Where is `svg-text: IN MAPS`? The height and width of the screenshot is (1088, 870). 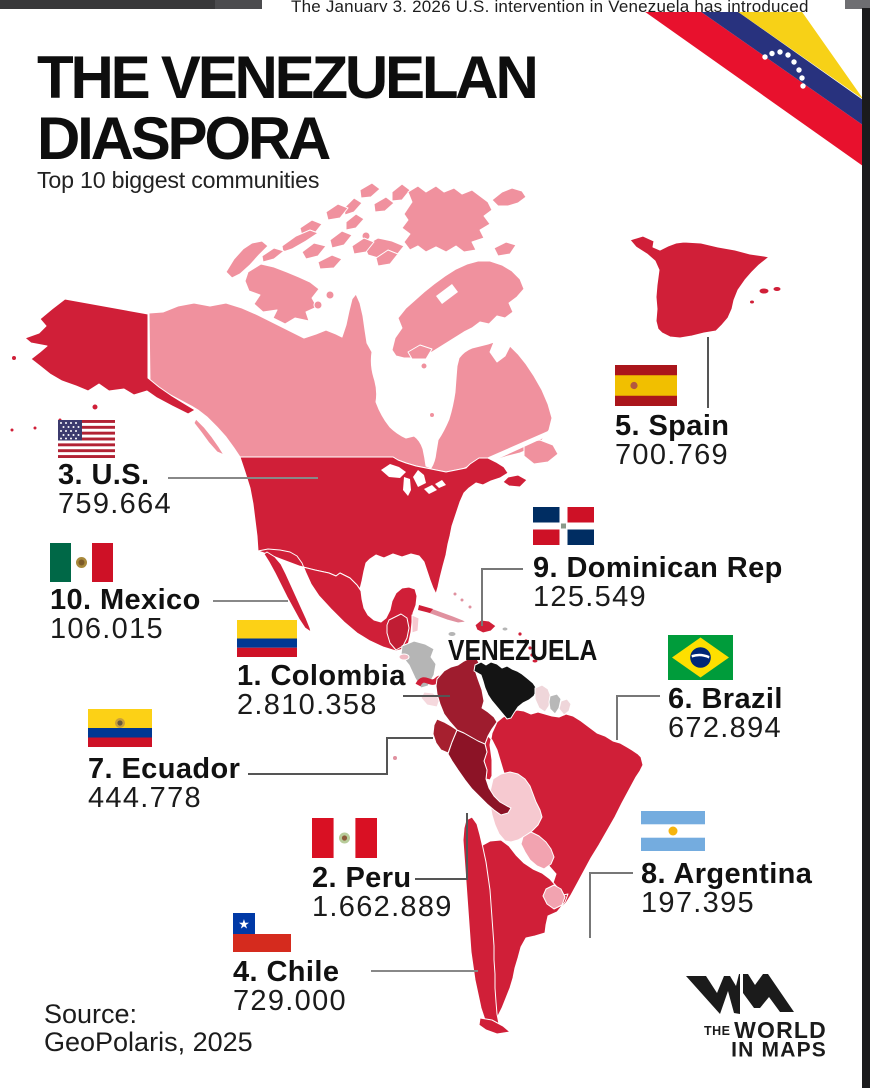 svg-text: IN MAPS is located at coordinates (779, 1050).